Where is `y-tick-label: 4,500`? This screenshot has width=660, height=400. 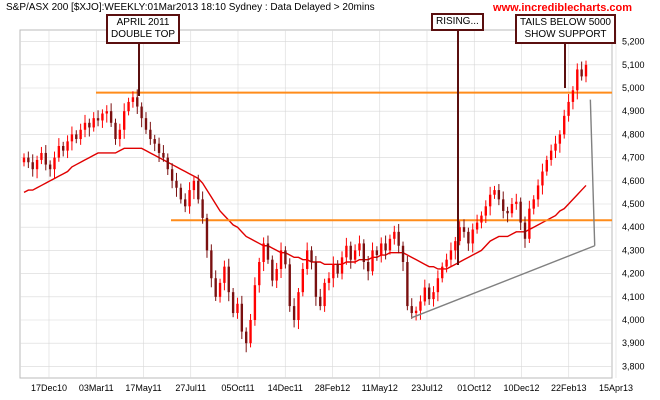
y-tick-label: 4,500 is located at coordinates (633, 204).